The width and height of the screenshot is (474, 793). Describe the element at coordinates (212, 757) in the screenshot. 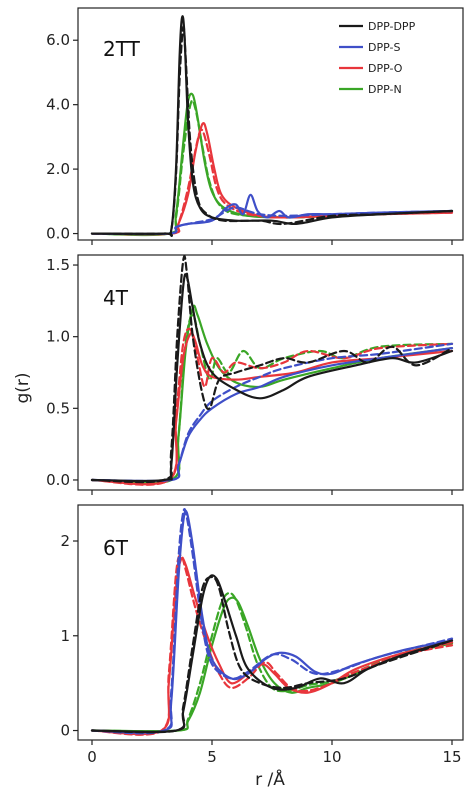

I see `x-tick-label: 5` at that location.